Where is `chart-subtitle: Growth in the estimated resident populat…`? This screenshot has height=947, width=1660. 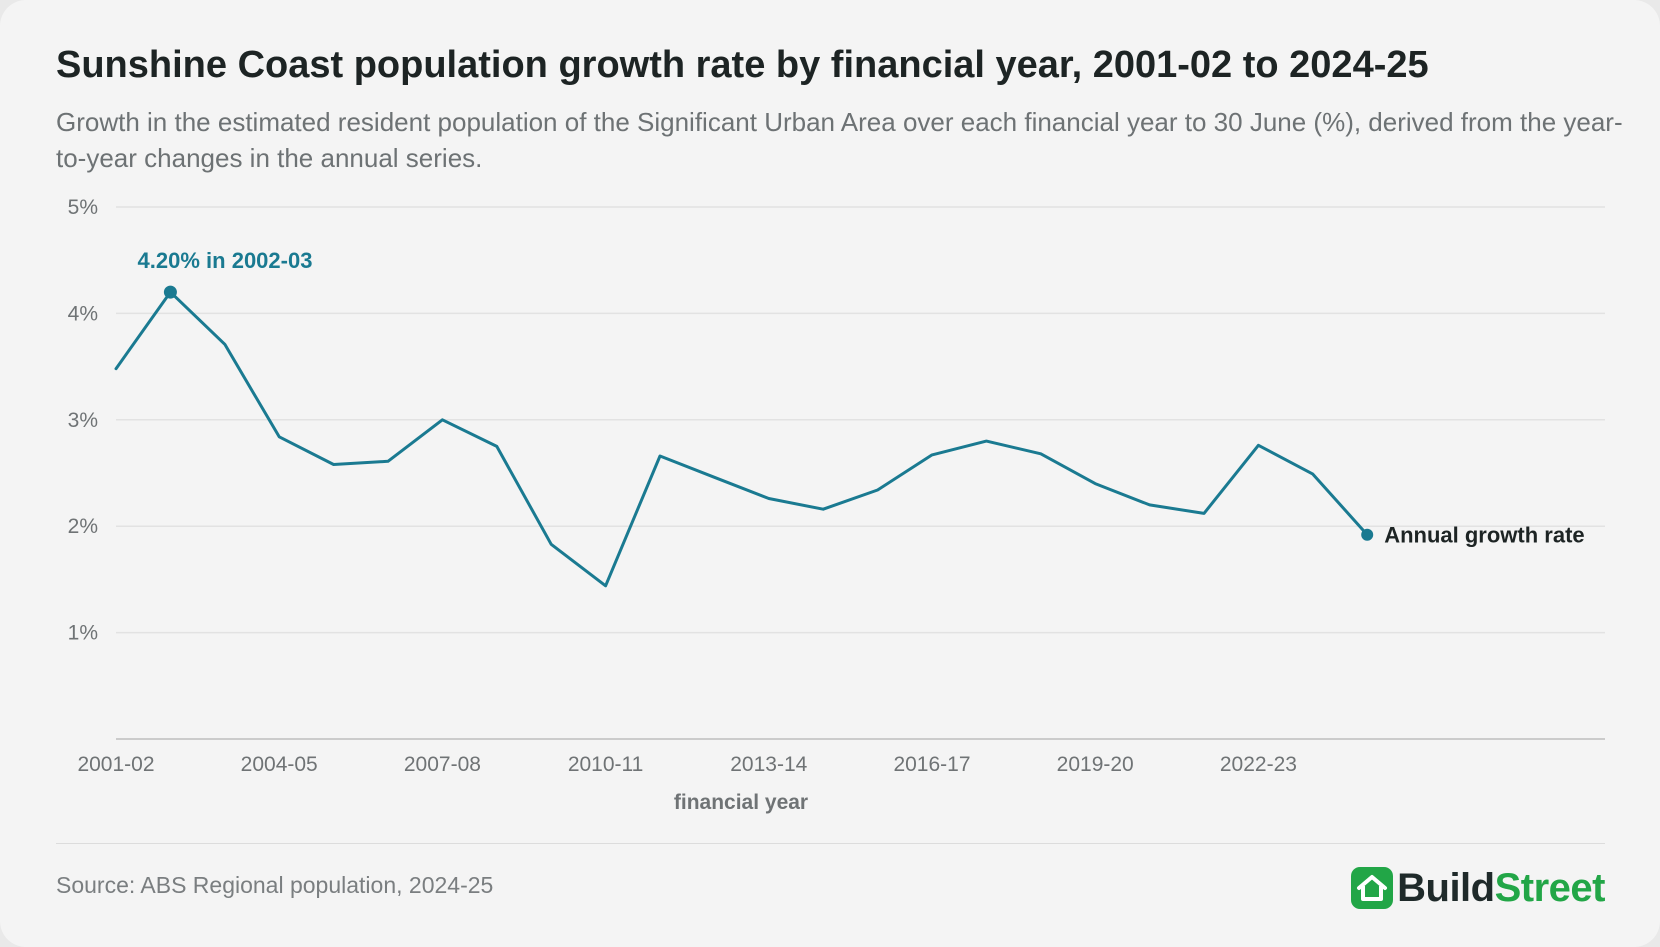 chart-subtitle: Growth in the estimated resident populat… is located at coordinates (839, 140).